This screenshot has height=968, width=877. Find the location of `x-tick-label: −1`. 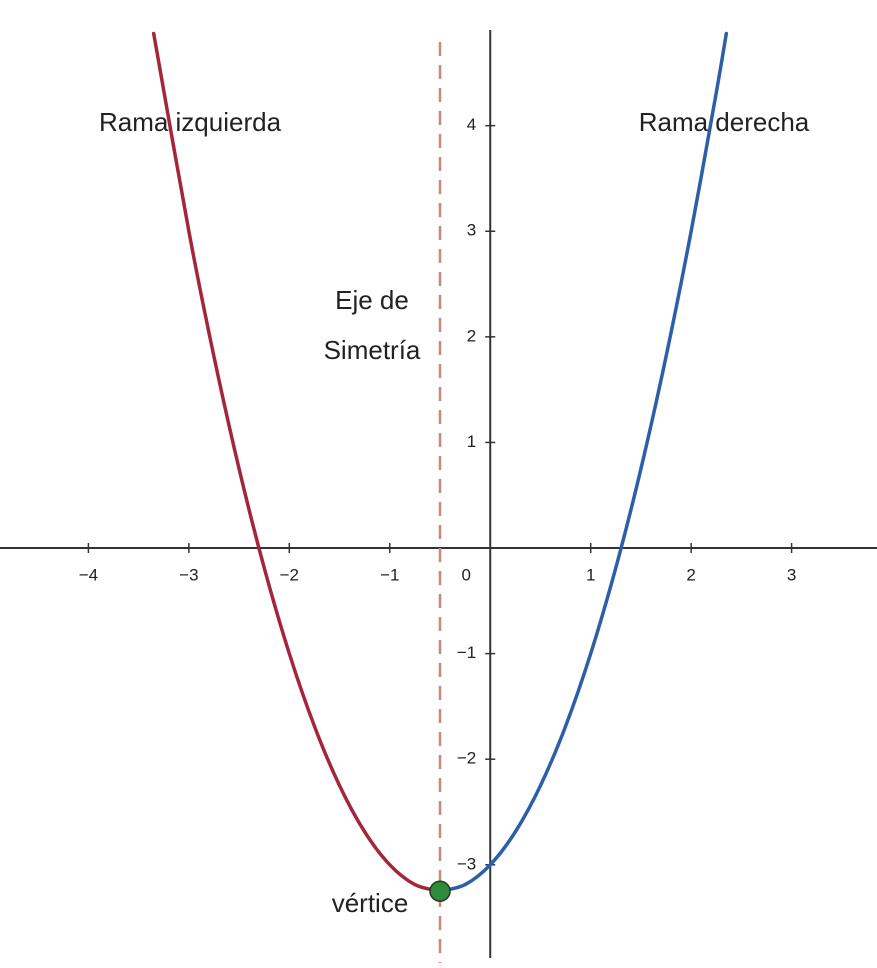

x-tick-label: −1 is located at coordinates (389, 575).